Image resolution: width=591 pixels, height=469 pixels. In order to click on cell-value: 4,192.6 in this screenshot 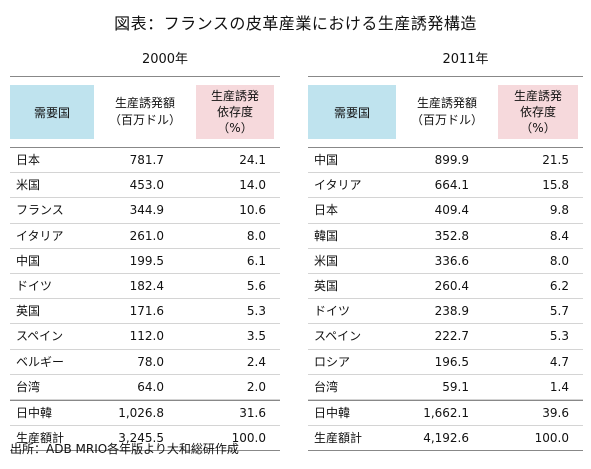, I will do `click(446, 438)`.